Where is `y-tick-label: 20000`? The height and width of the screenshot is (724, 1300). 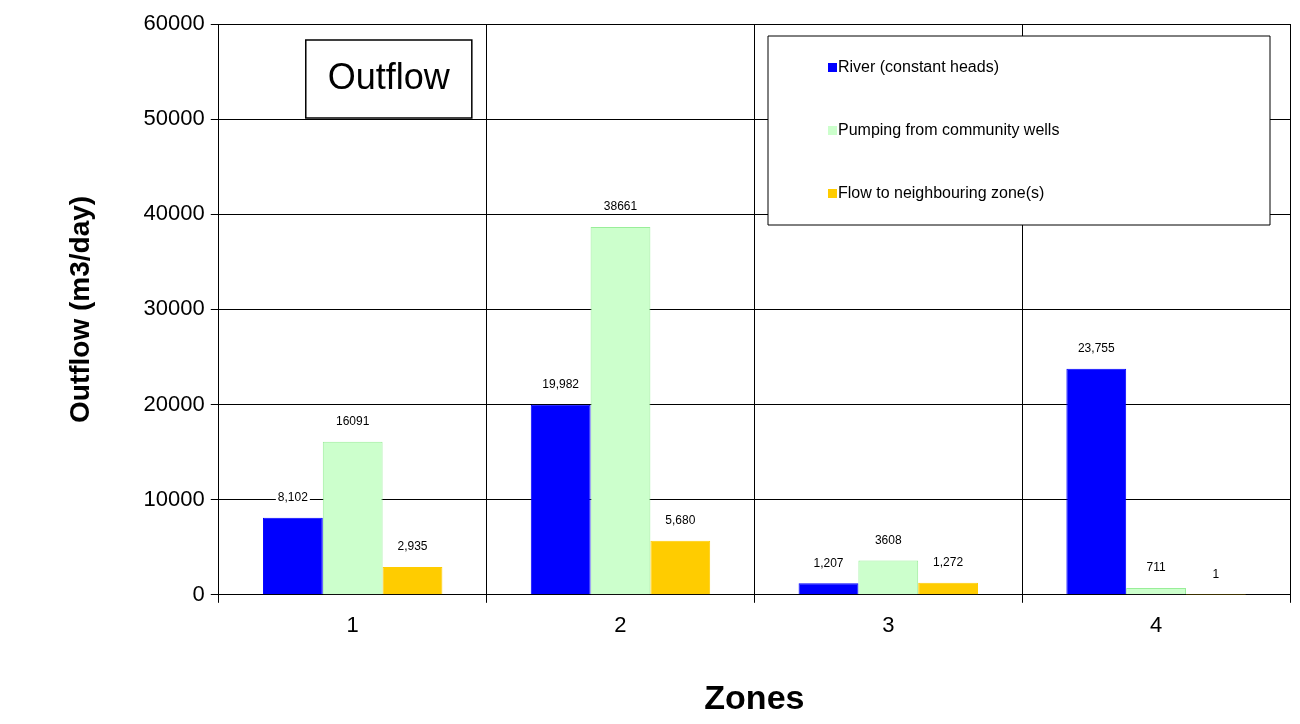
y-tick-label: 20000 is located at coordinates (174, 403).